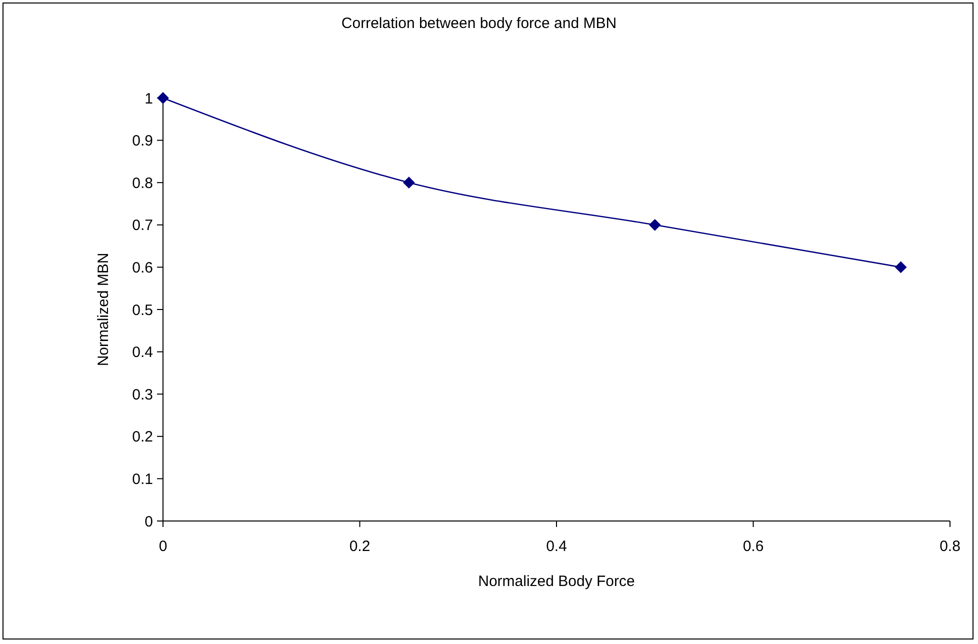 This screenshot has height=644, width=978. Describe the element at coordinates (142, 479) in the screenshot. I see `y-tick-label: 0.1` at that location.